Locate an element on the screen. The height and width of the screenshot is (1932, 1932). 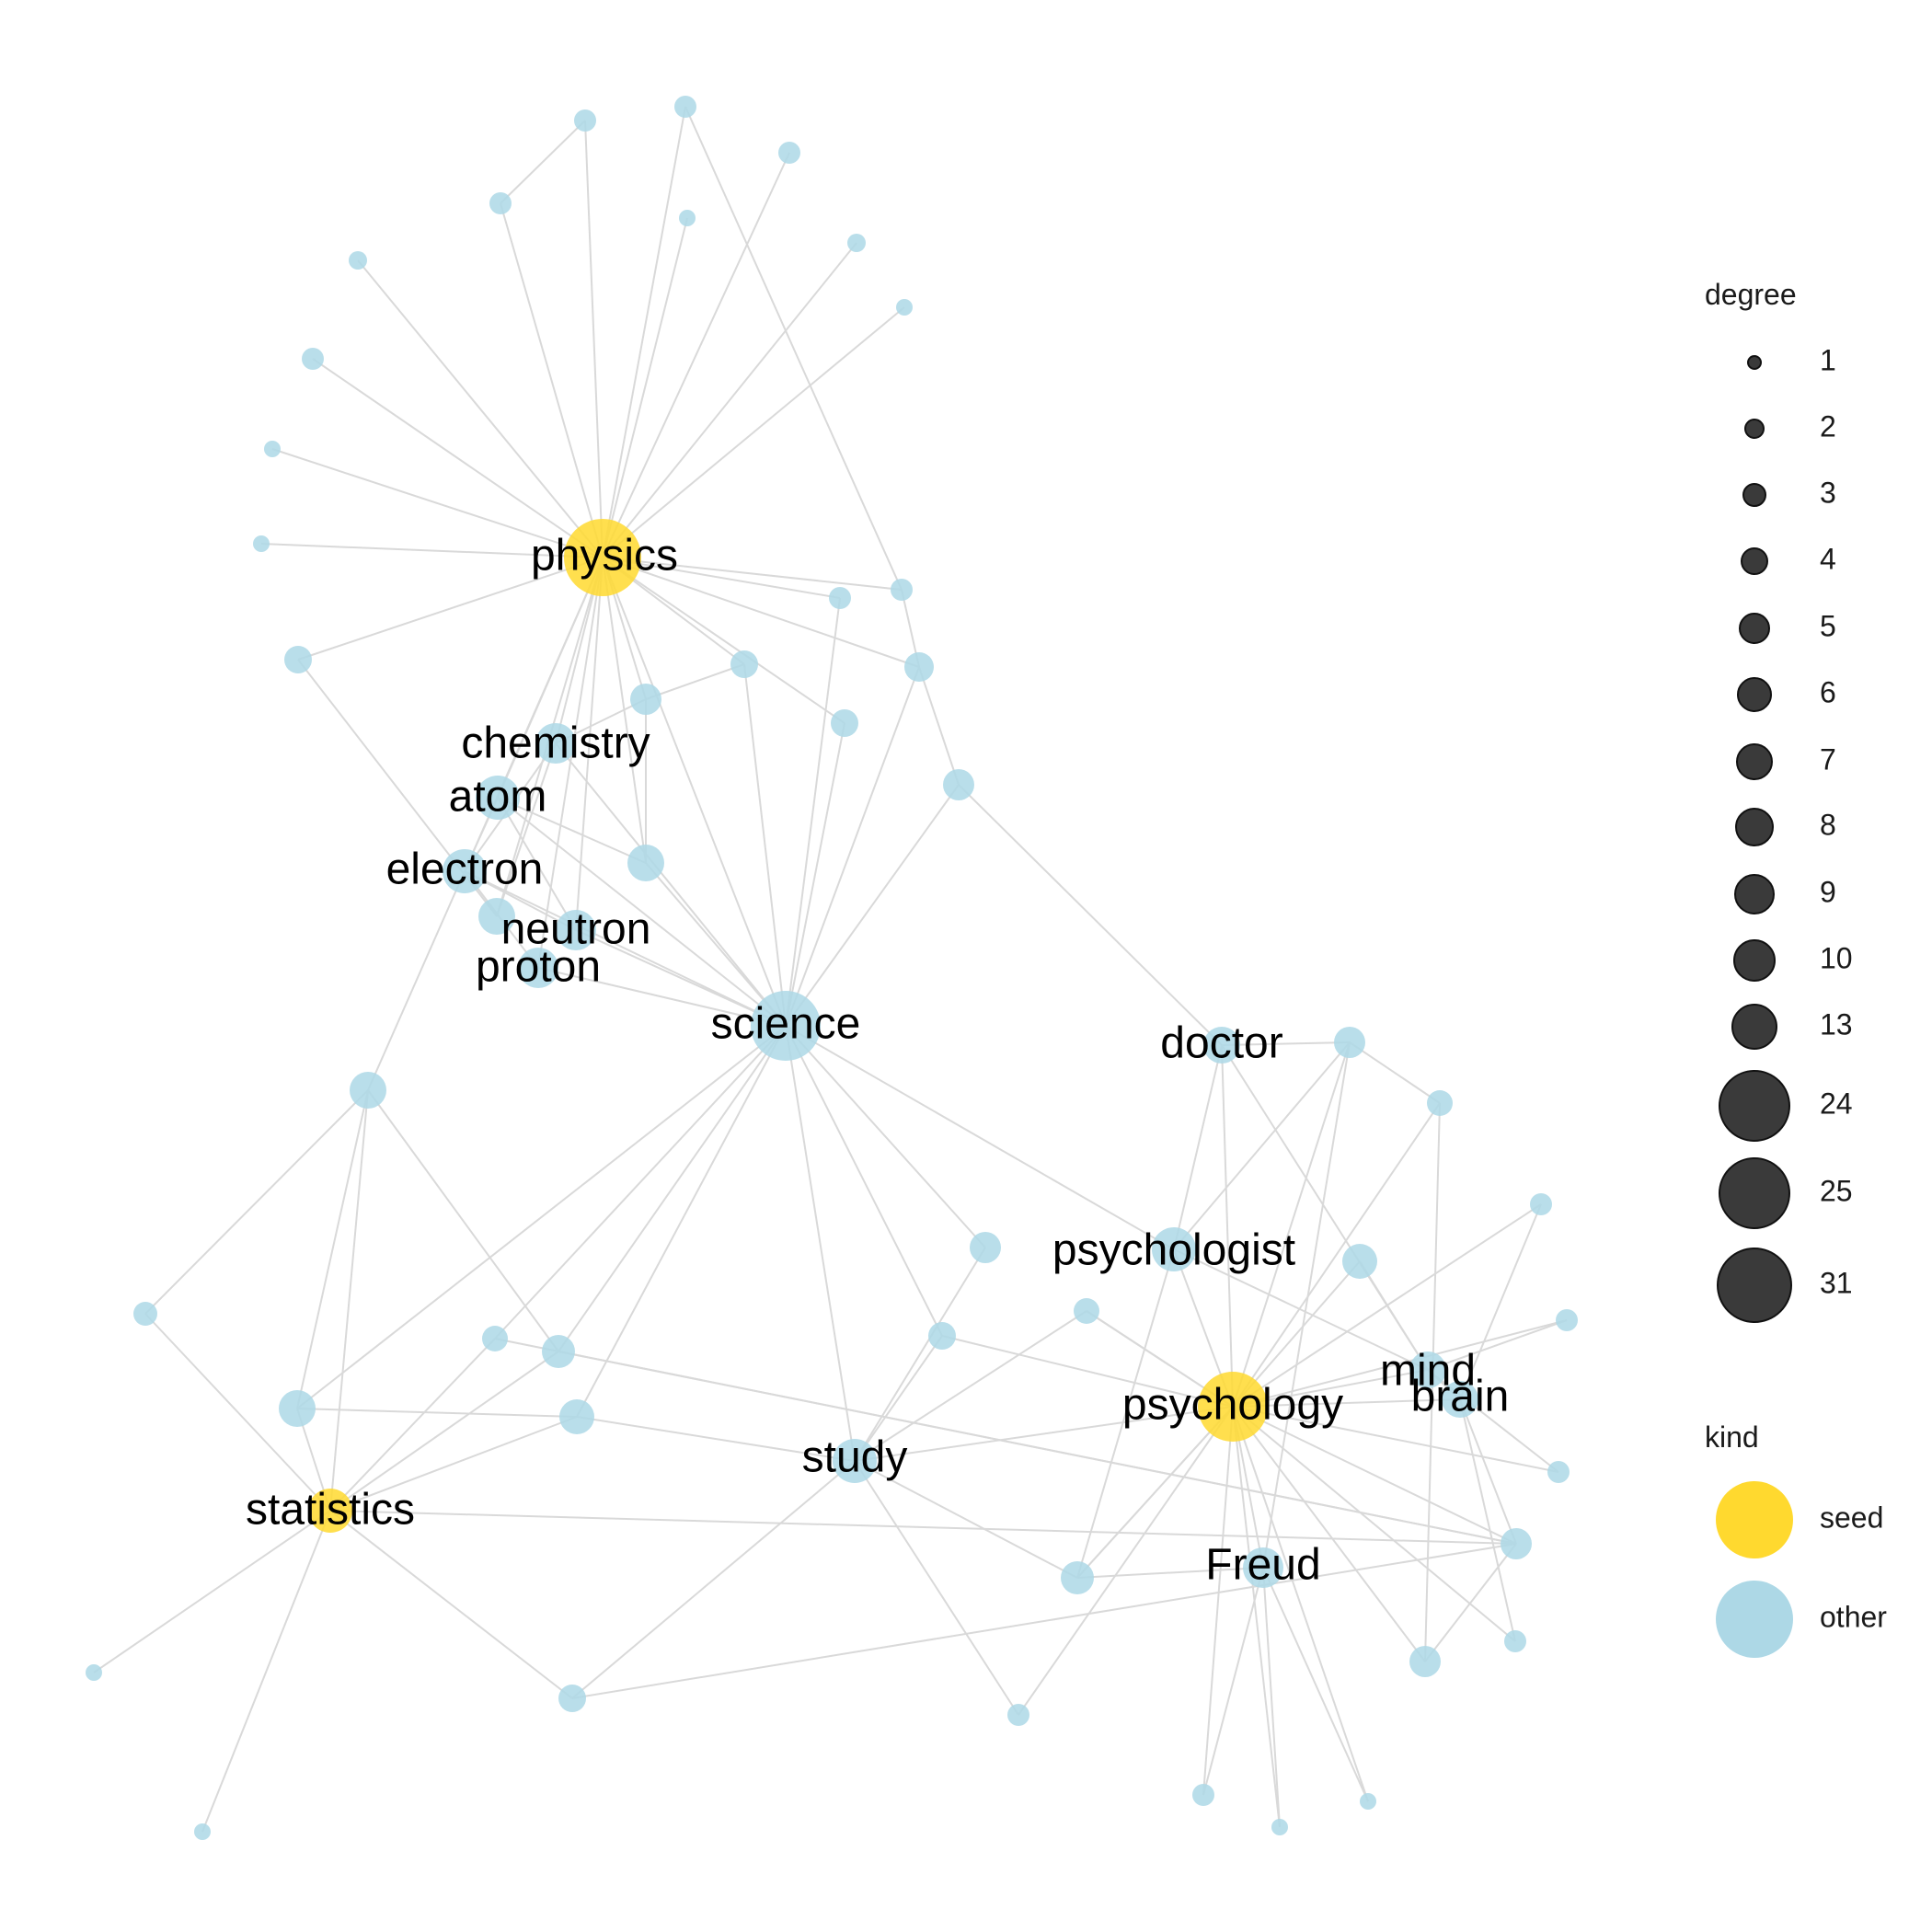
edge-n38-n44 is located at coordinates (1044, 1621).